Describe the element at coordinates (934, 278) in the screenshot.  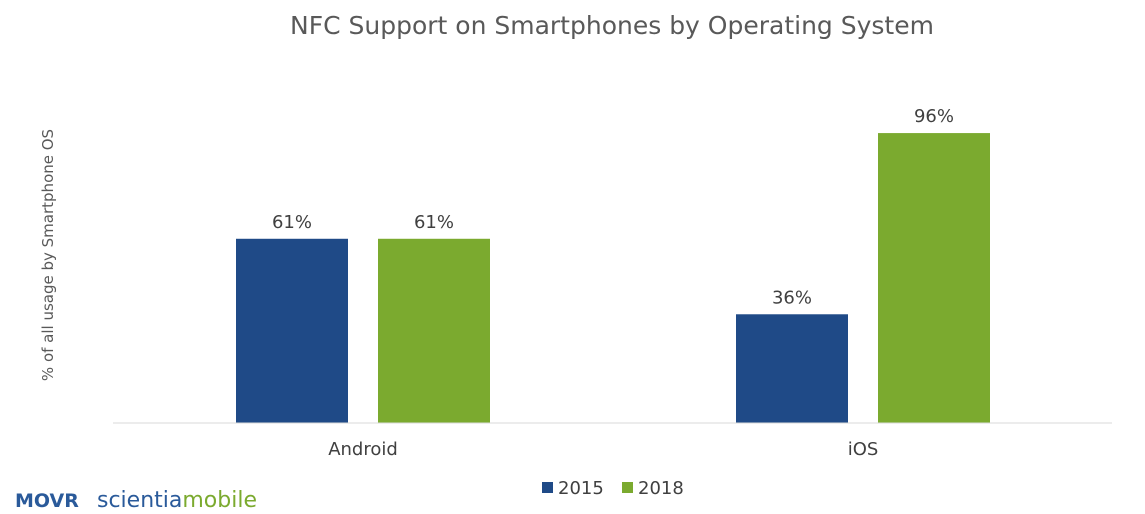
I see `bar-ios-2018` at that location.